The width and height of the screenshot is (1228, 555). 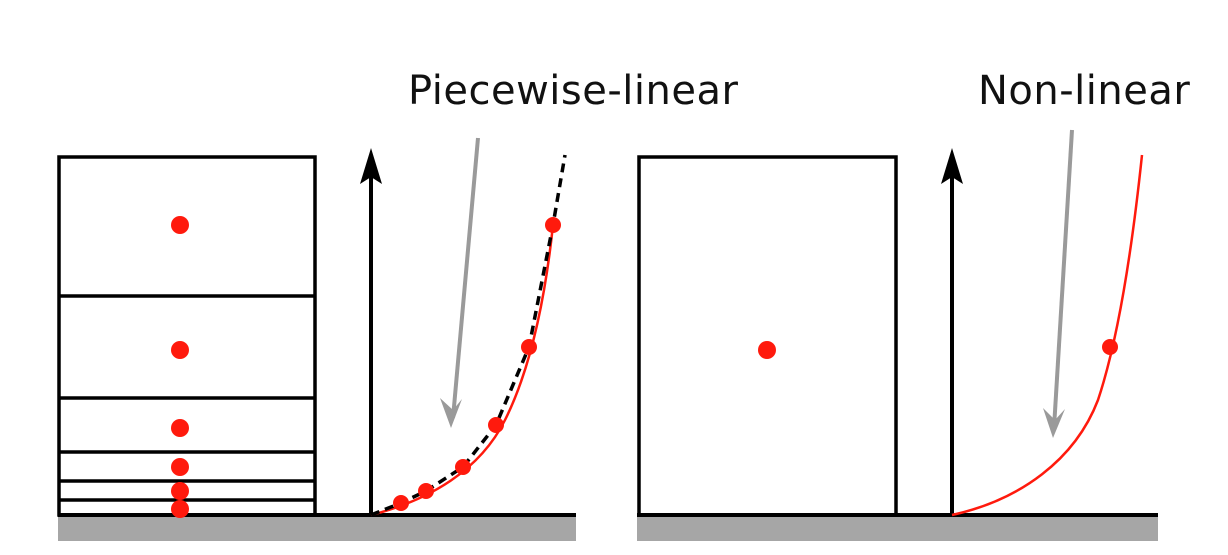 I want to click on right-pointer-arrow-line, so click(x=1063, y=279).